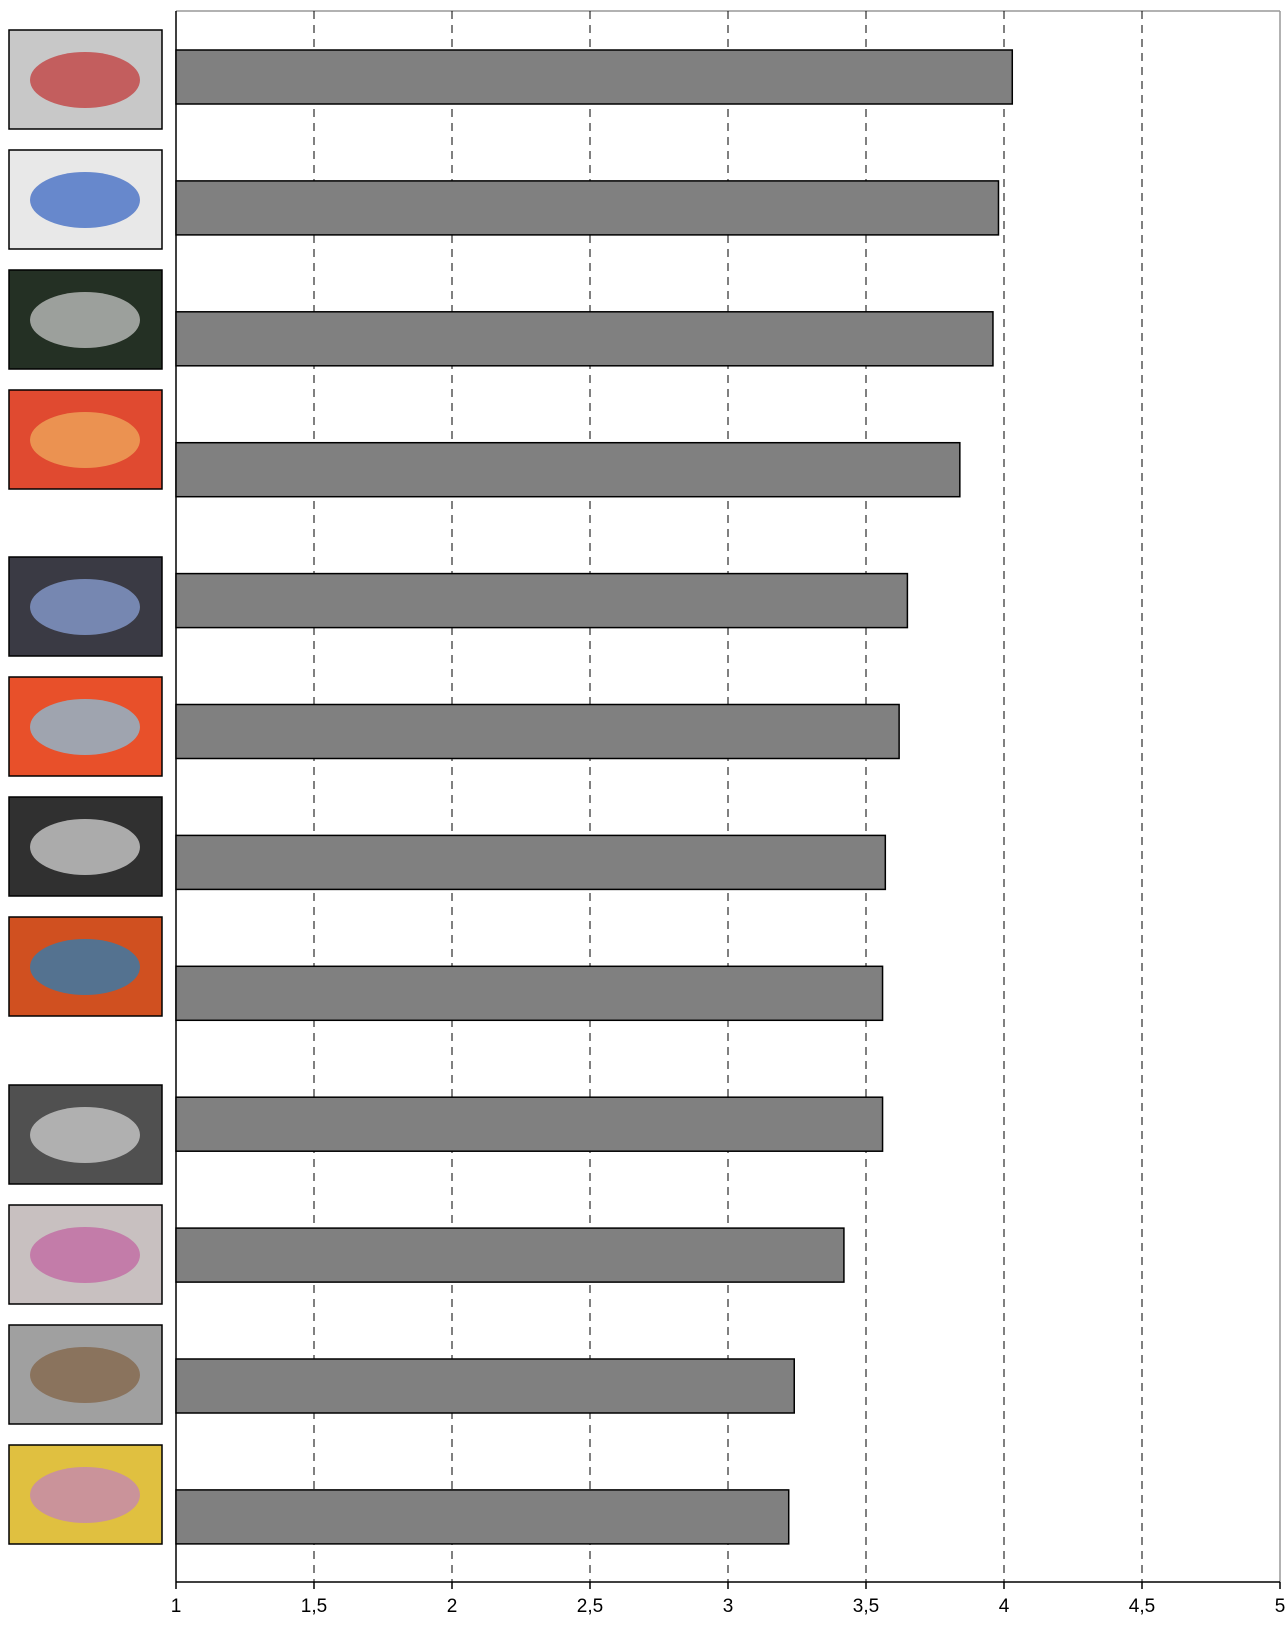 The image size is (1286, 1629). What do you see at coordinates (314, 1606) in the screenshot?
I see `x-tick-label: 1,5` at bounding box center [314, 1606].